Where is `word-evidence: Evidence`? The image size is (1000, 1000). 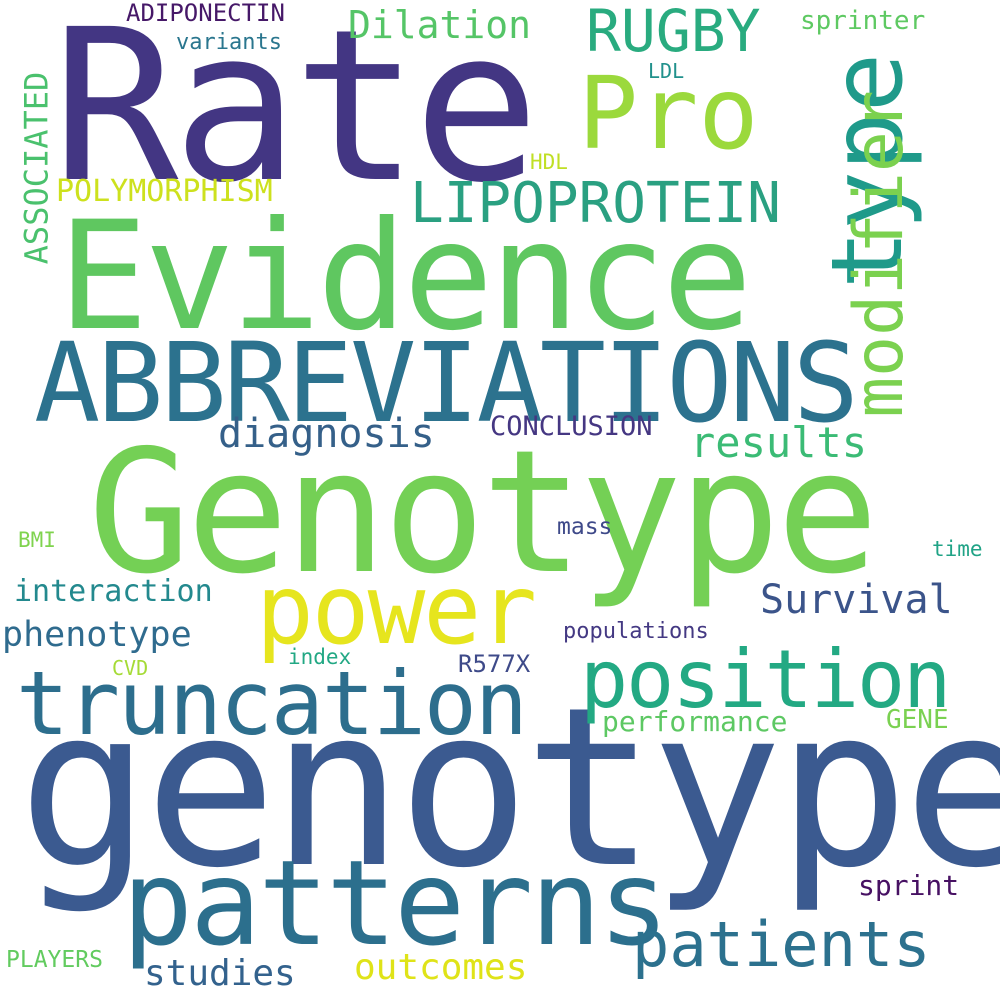
word-evidence: Evidence is located at coordinates (405, 277).